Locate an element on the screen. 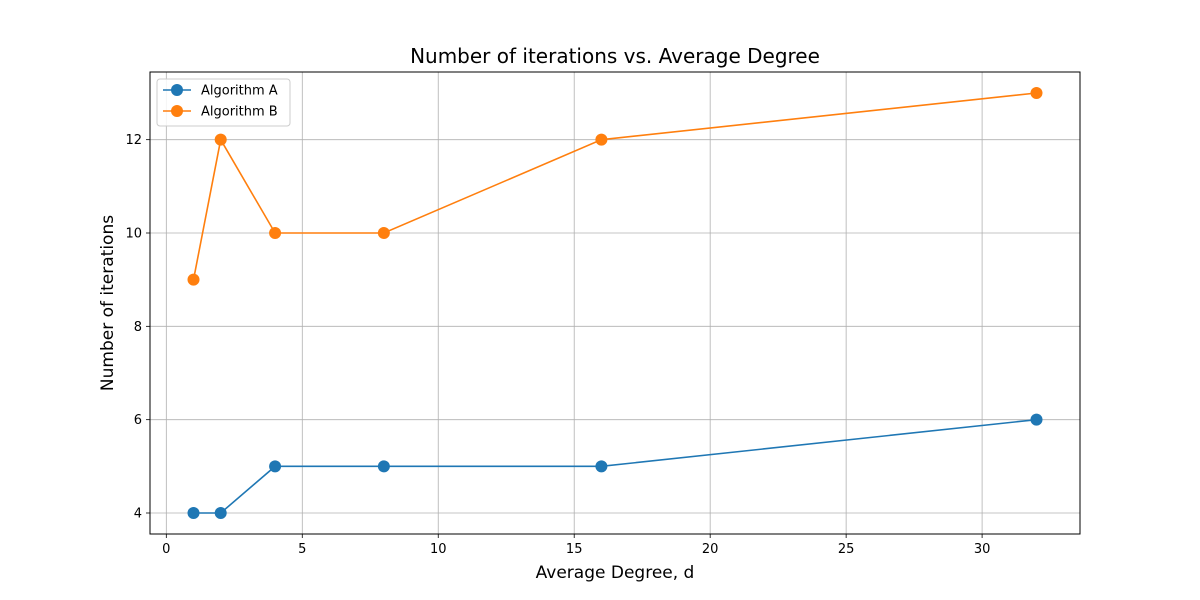 This screenshot has width=1200, height=600. series-algorithm-a is located at coordinates (615, 466).